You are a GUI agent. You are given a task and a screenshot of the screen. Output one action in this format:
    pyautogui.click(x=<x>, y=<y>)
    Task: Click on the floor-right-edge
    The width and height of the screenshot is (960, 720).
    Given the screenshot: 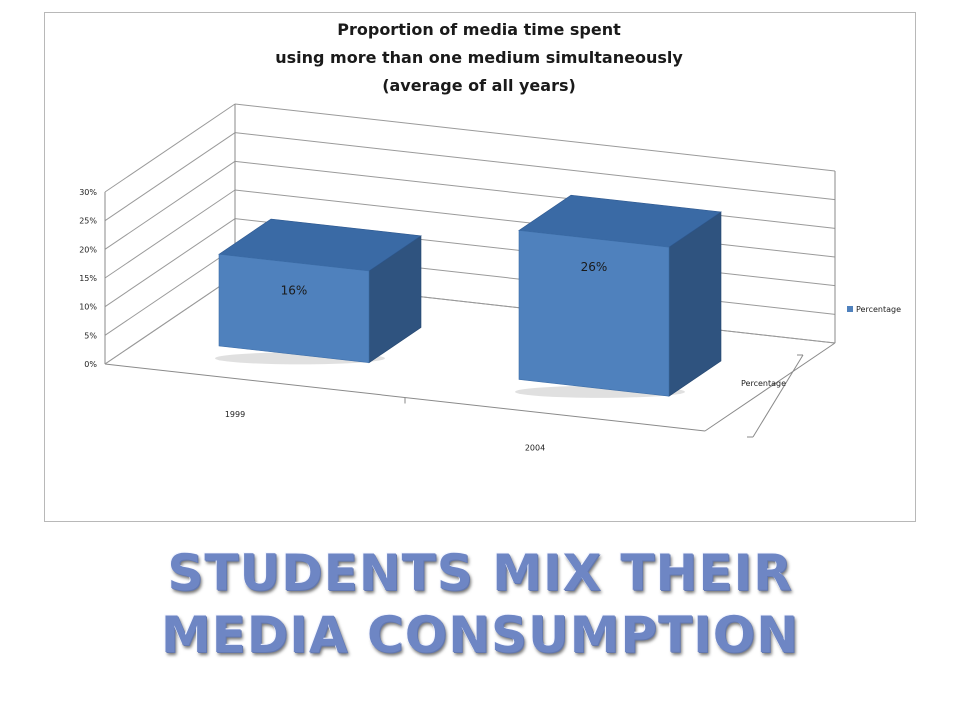 What is the action you would take?
    pyautogui.click(x=770, y=387)
    